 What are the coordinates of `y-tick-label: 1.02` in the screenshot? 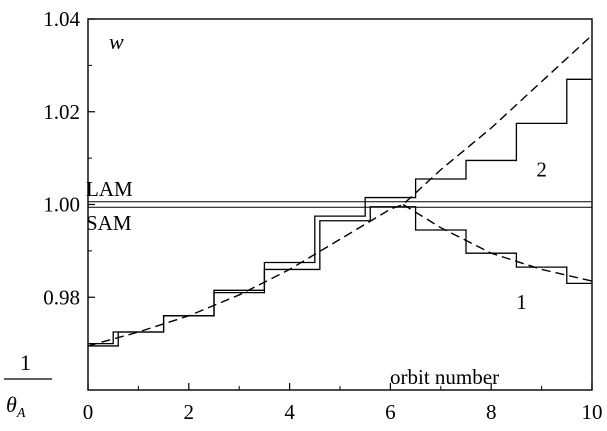 It's located at (61, 112).